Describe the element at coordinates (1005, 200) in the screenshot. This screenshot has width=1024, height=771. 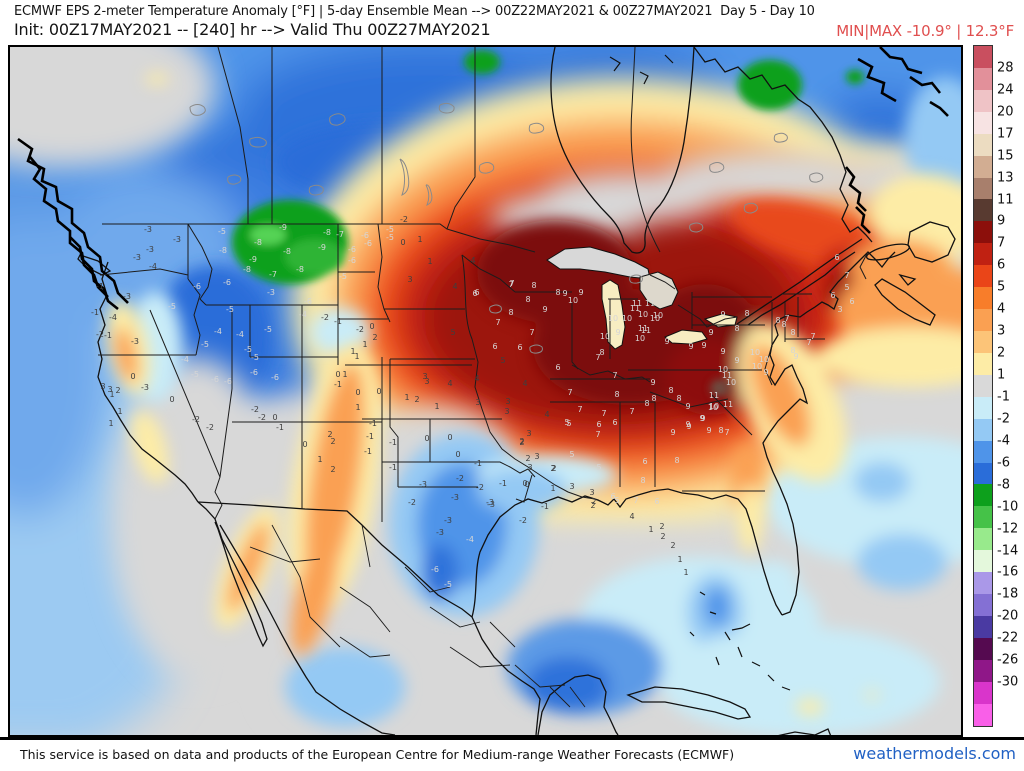
I see `colorbar-tick-label: 11` at that location.